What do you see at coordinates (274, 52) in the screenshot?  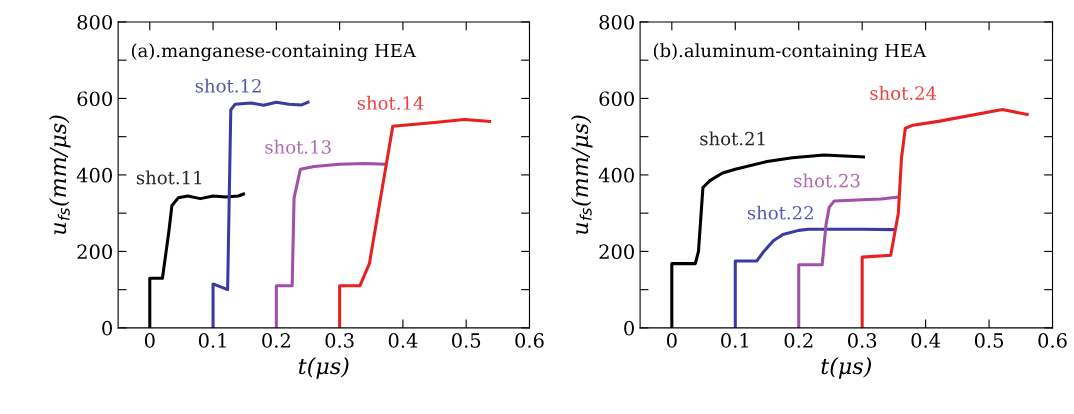 I see `text: (a).manganese-containing HEA` at bounding box center [274, 52].